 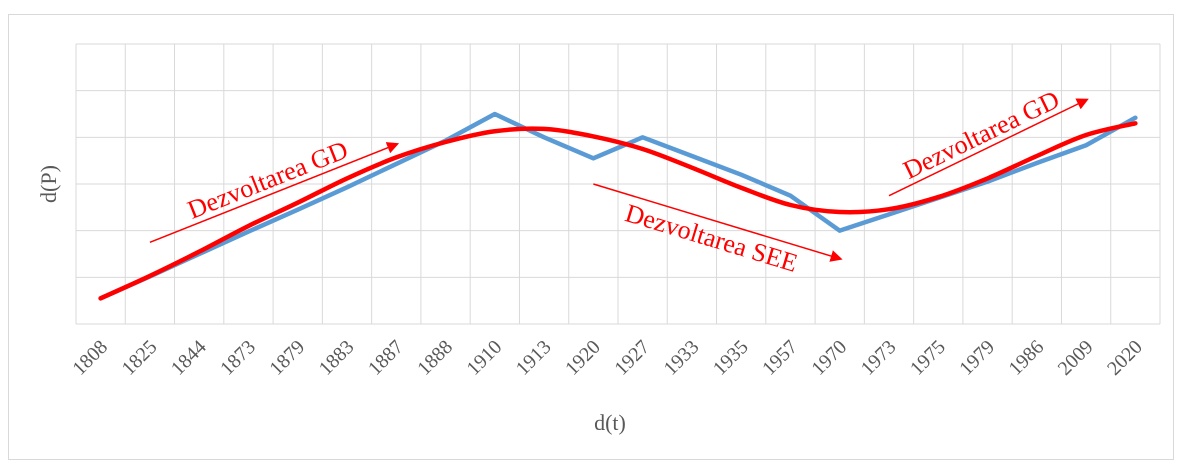 What do you see at coordinates (485, 358) in the screenshot?
I see `x-tick-label: 1910` at bounding box center [485, 358].